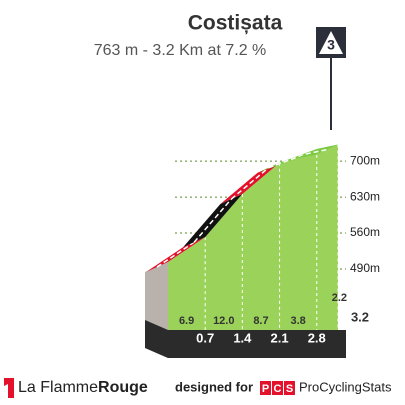 Image resolution: width=405 pixels, height=405 pixels. What do you see at coordinates (223, 321) in the screenshot?
I see `gradient-label: 12.0` at bounding box center [223, 321].